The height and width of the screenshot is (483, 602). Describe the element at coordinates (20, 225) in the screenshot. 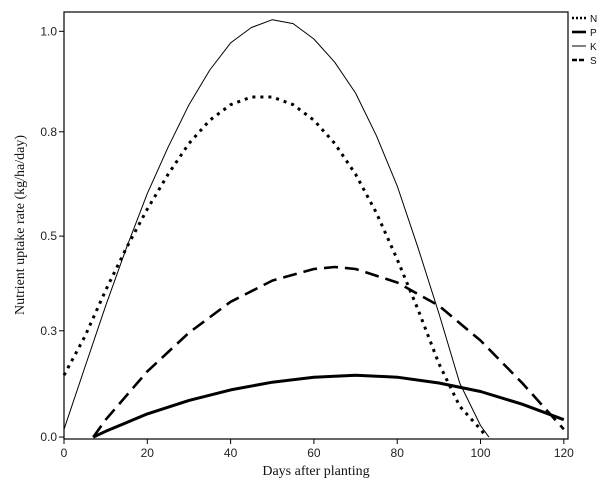

I see `y-axis-title: Nutrient uptake rate (kg/ha/day)` at that location.